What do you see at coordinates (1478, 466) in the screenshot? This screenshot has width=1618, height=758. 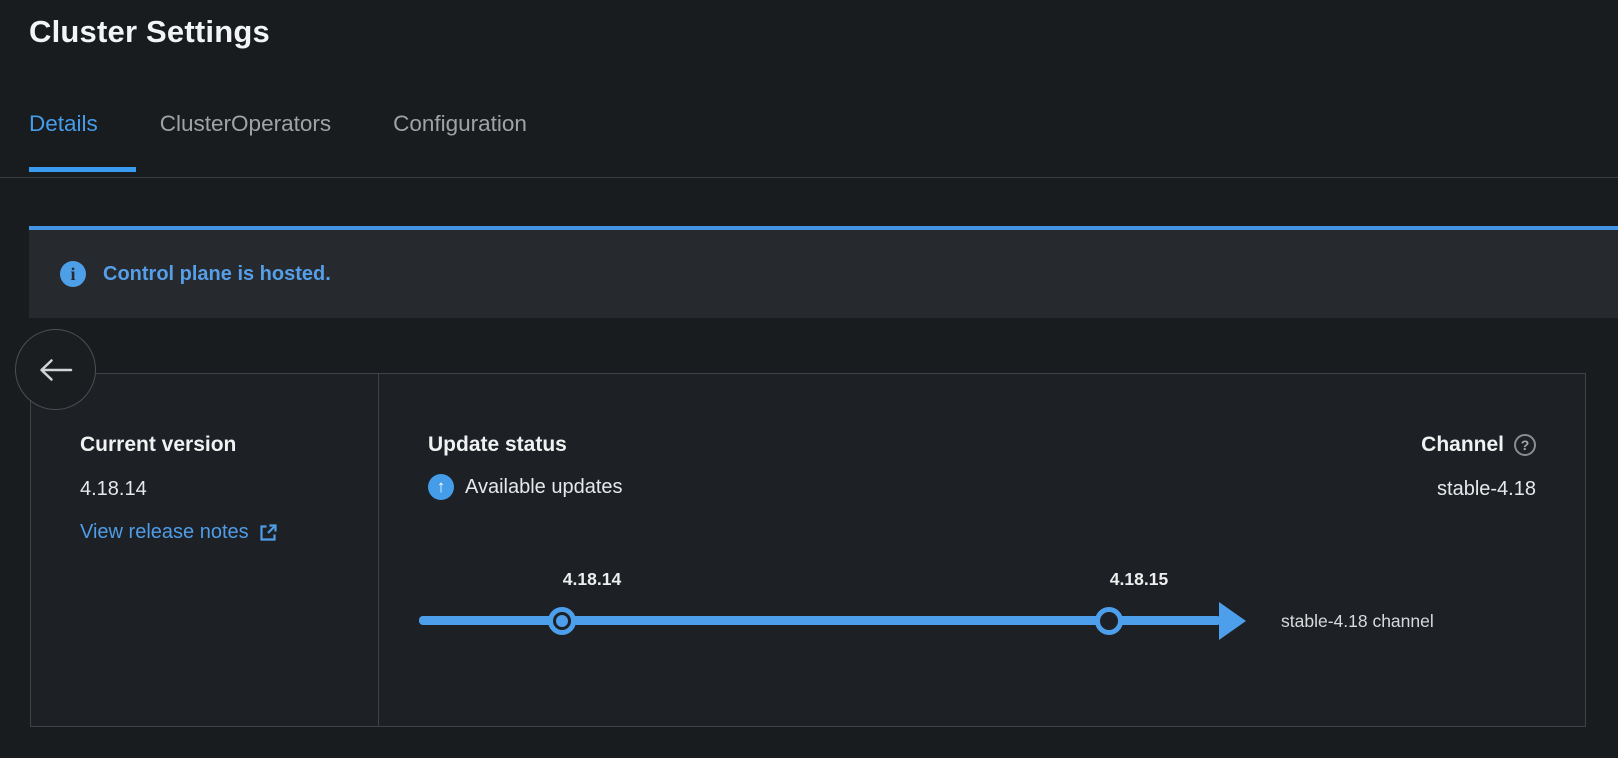 I see `channel-section: Channel ? stable-4.18` at bounding box center [1478, 466].